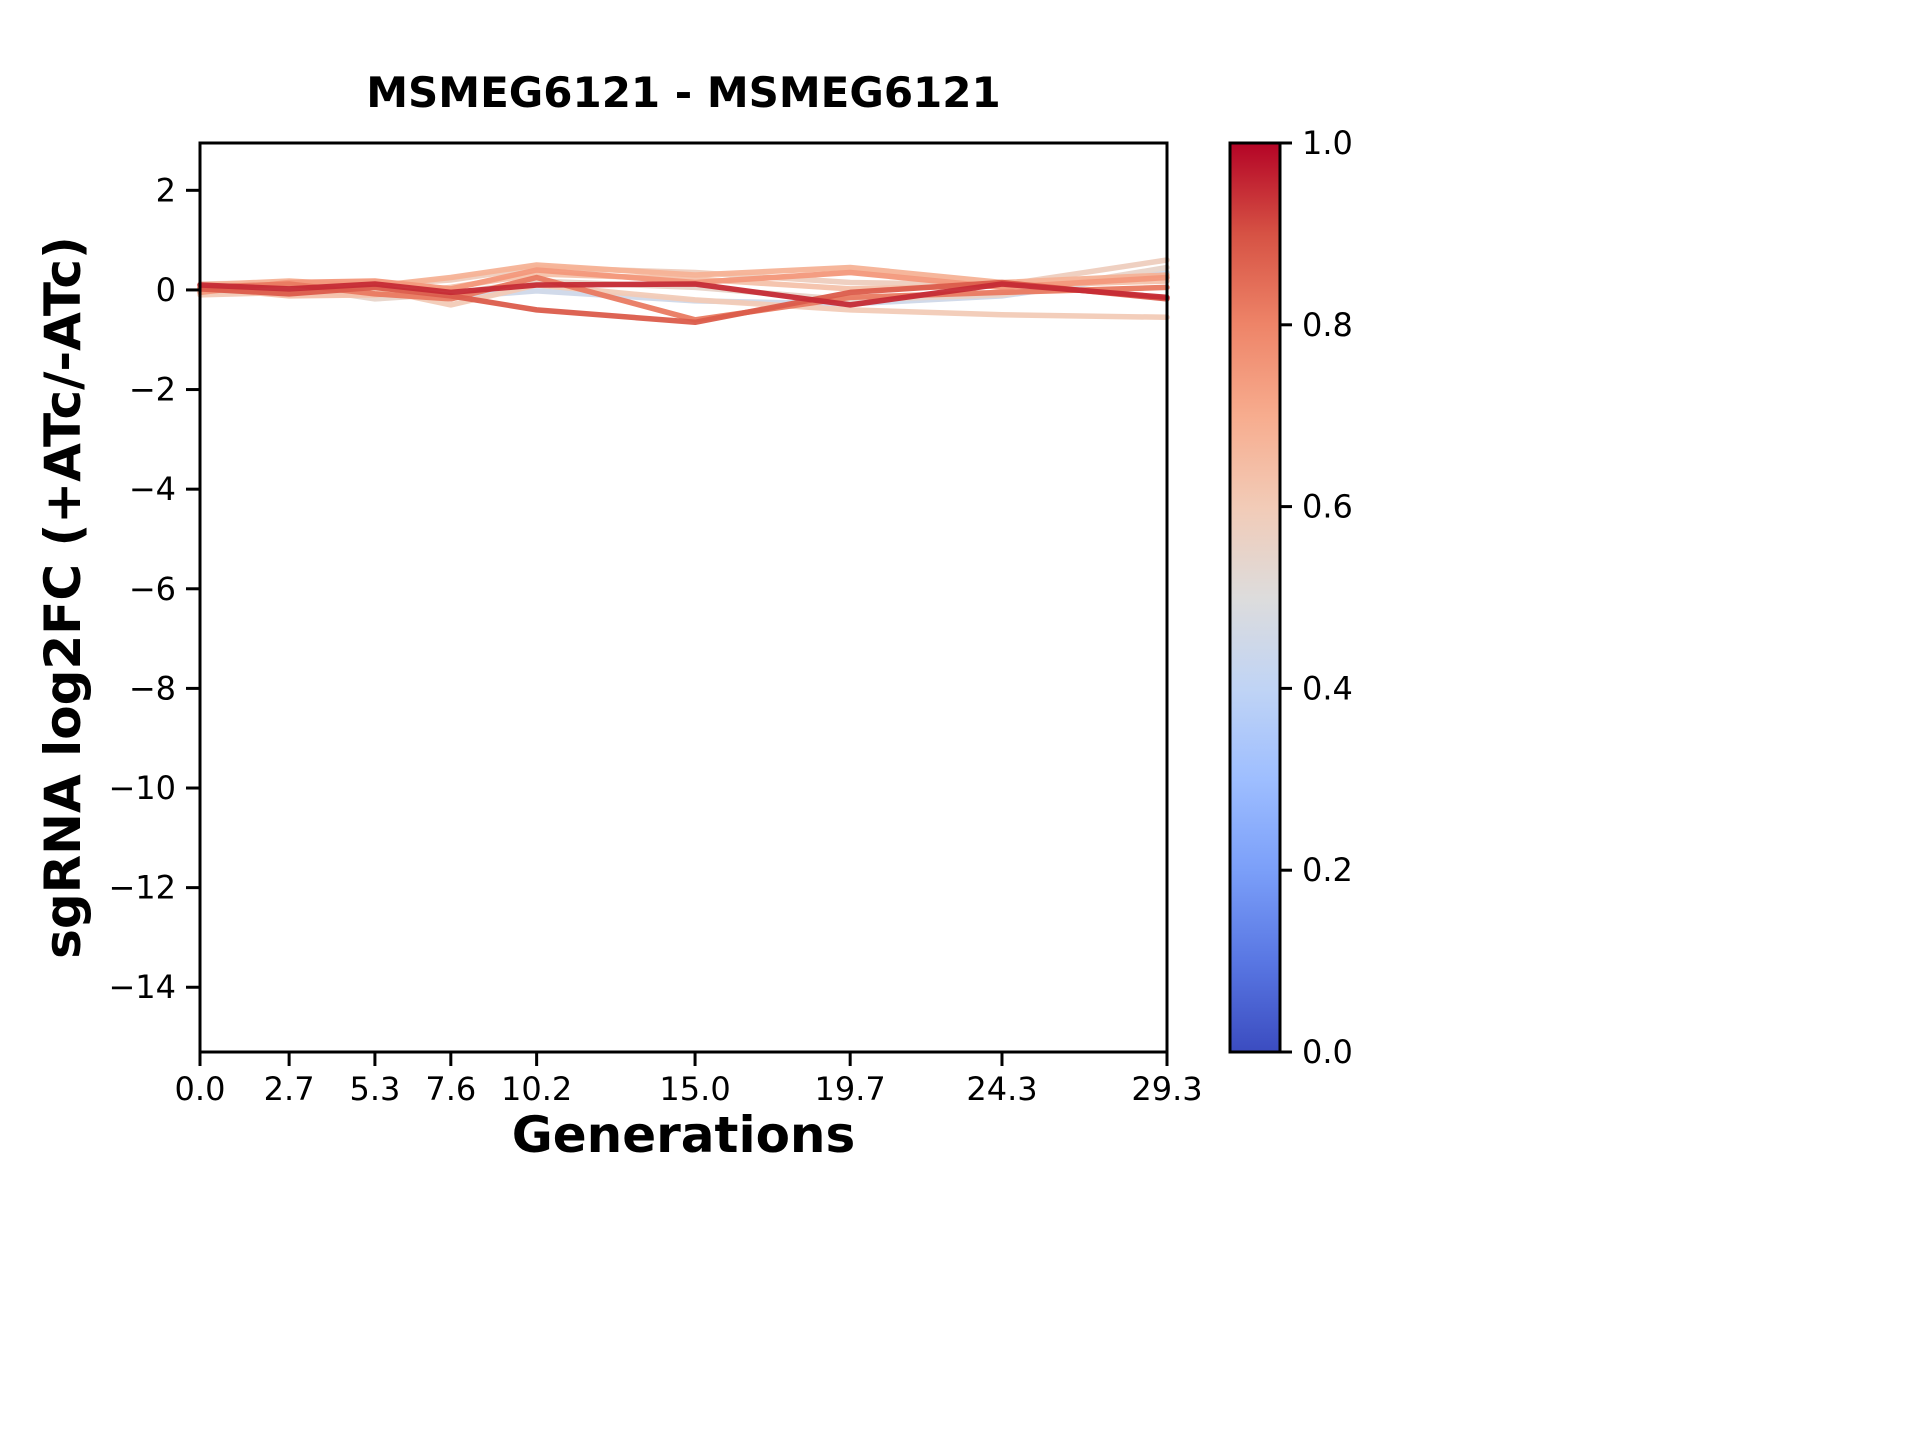 This screenshot has width=1920, height=1440. Describe the element at coordinates (152, 390) in the screenshot. I see `y-tick-label: −2` at that location.